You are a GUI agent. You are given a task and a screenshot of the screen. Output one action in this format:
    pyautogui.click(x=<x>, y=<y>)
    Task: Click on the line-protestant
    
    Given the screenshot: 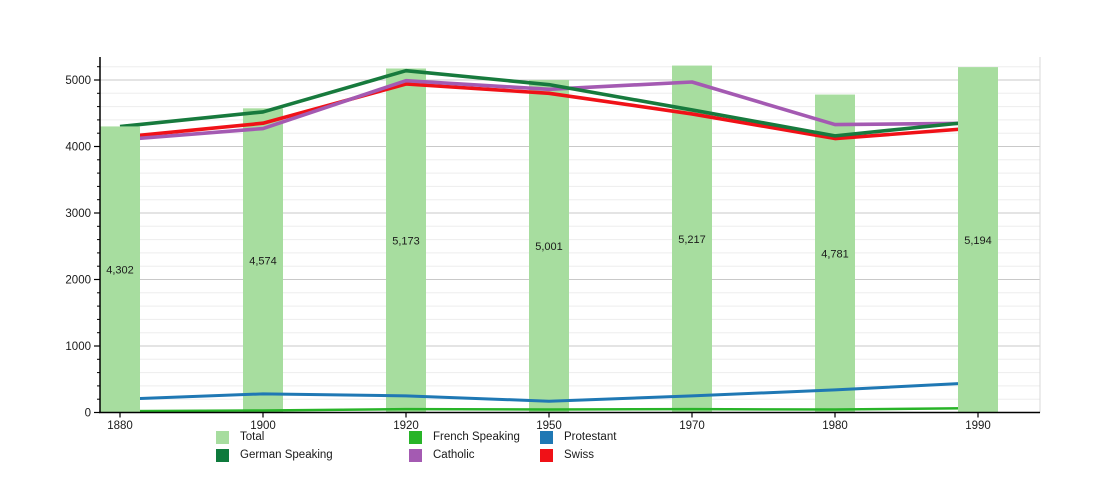 What is the action you would take?
    pyautogui.click(x=549, y=392)
    